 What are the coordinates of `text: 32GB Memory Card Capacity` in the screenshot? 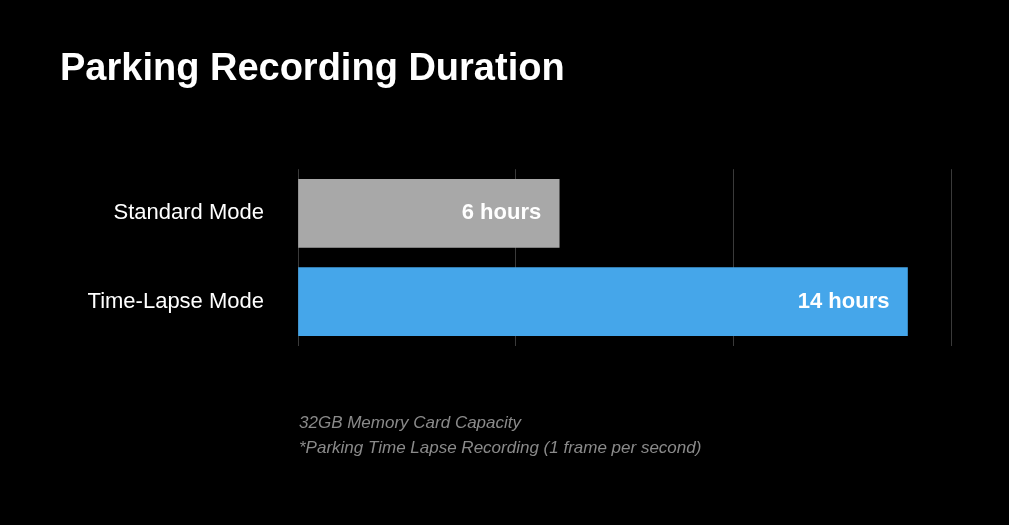 It's located at (411, 423).